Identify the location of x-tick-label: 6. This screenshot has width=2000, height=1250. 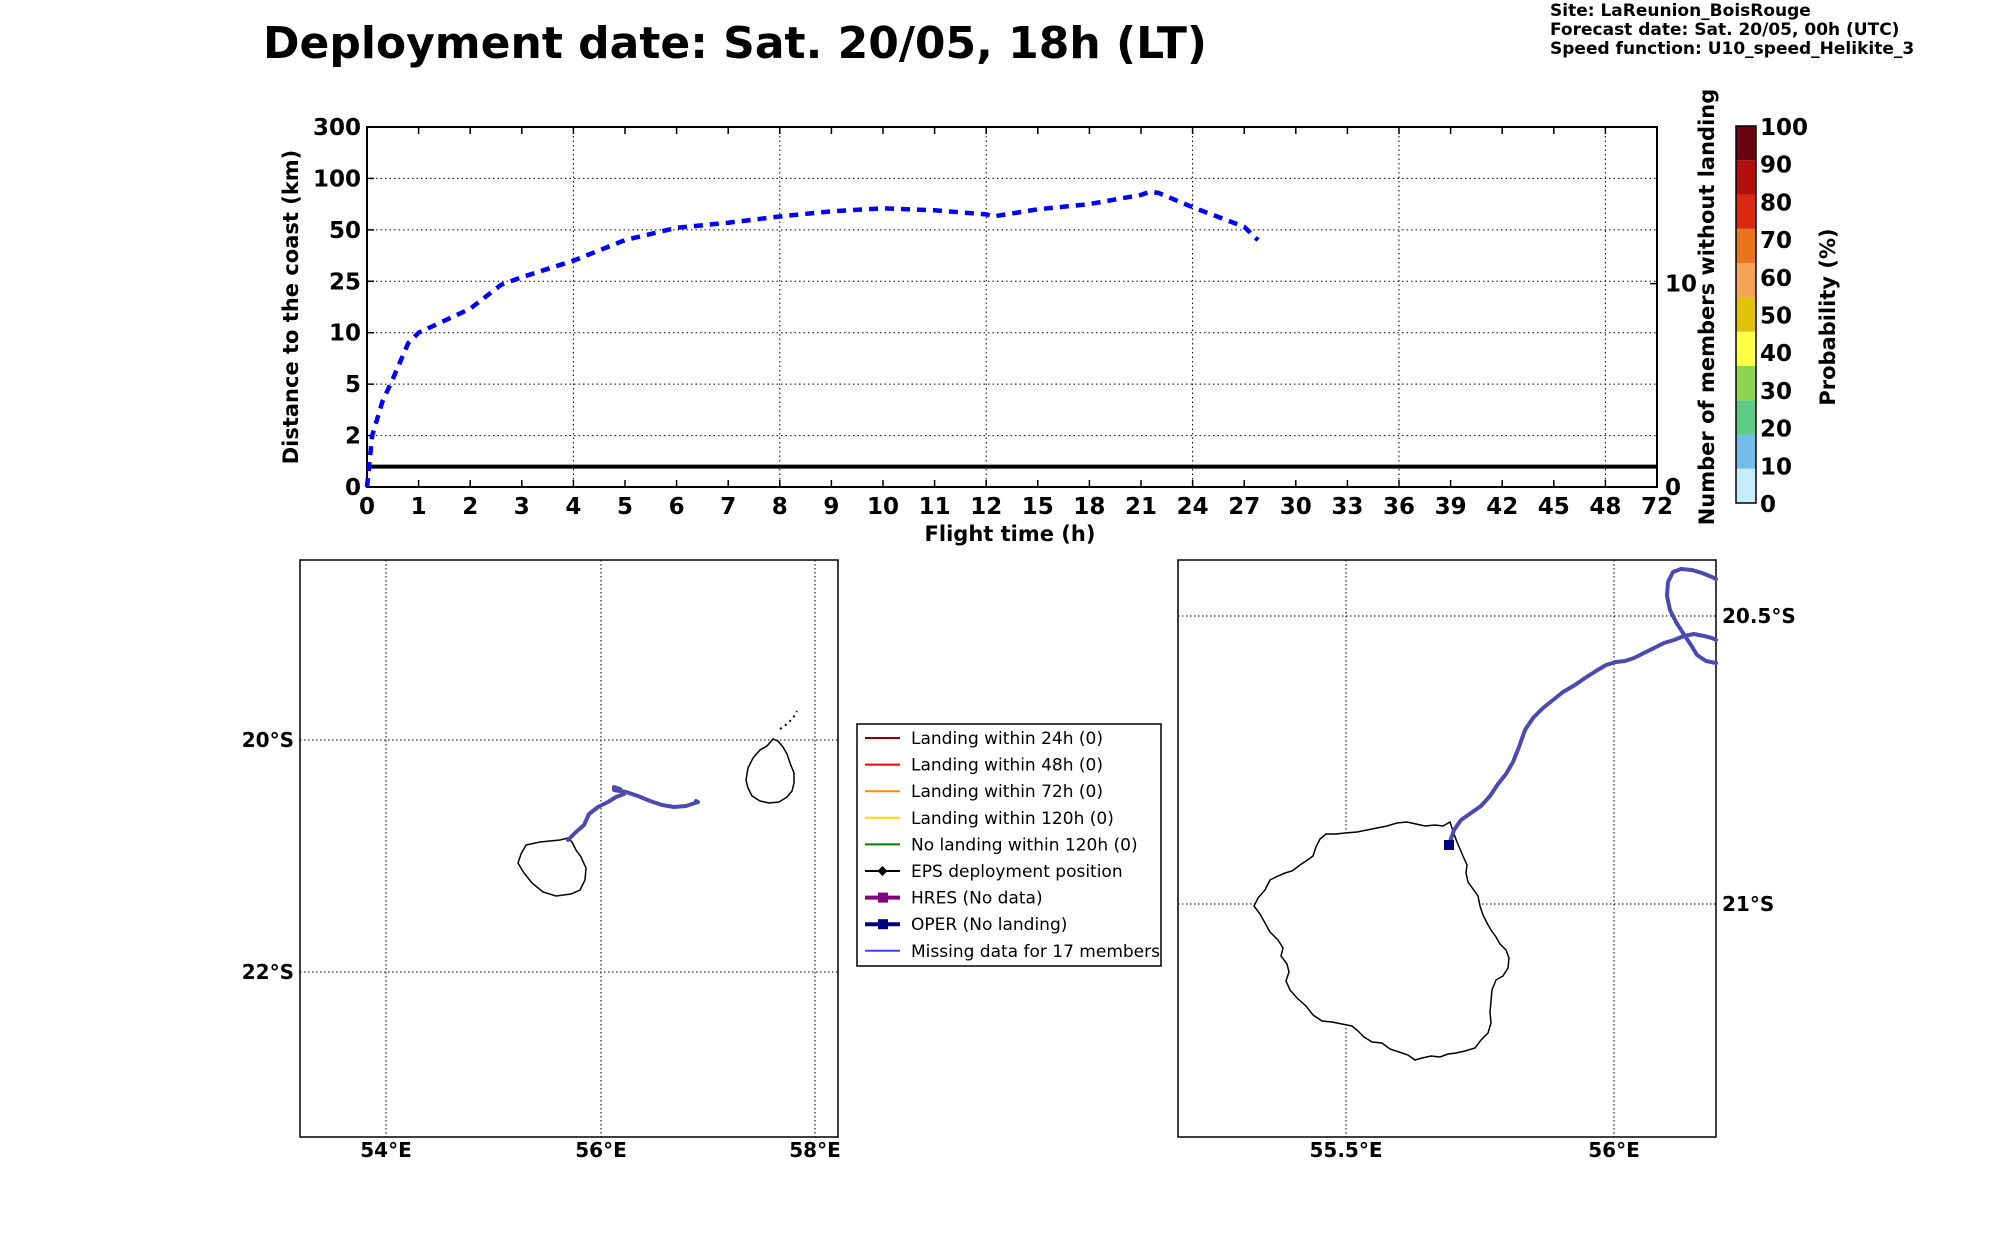
(677, 507).